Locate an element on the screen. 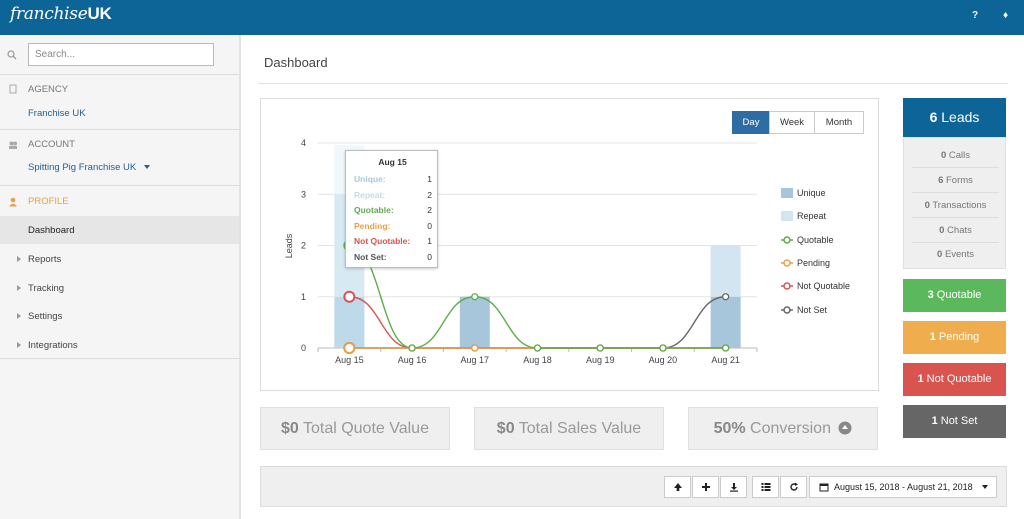 The width and height of the screenshot is (1024, 519). status-not-set: 1 Not Set is located at coordinates (954, 421).